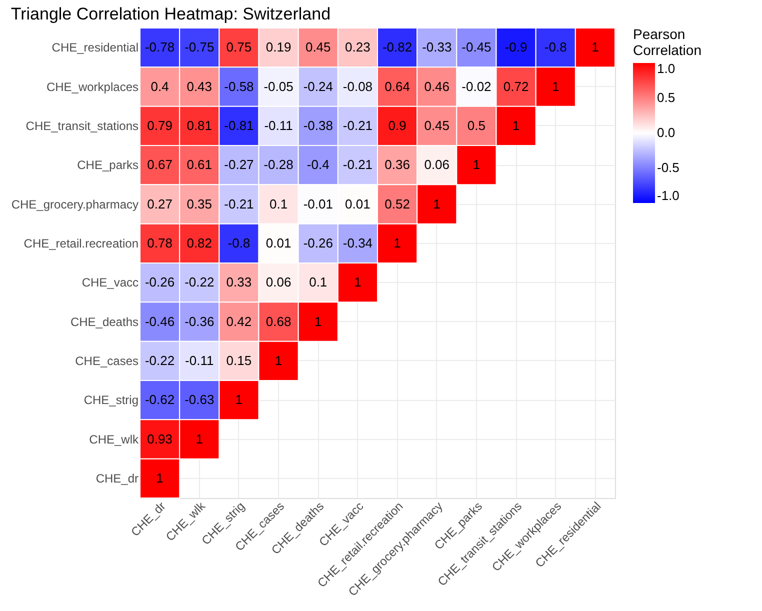  Describe the element at coordinates (397, 125) in the screenshot. I see `data-label: 0.9` at that location.